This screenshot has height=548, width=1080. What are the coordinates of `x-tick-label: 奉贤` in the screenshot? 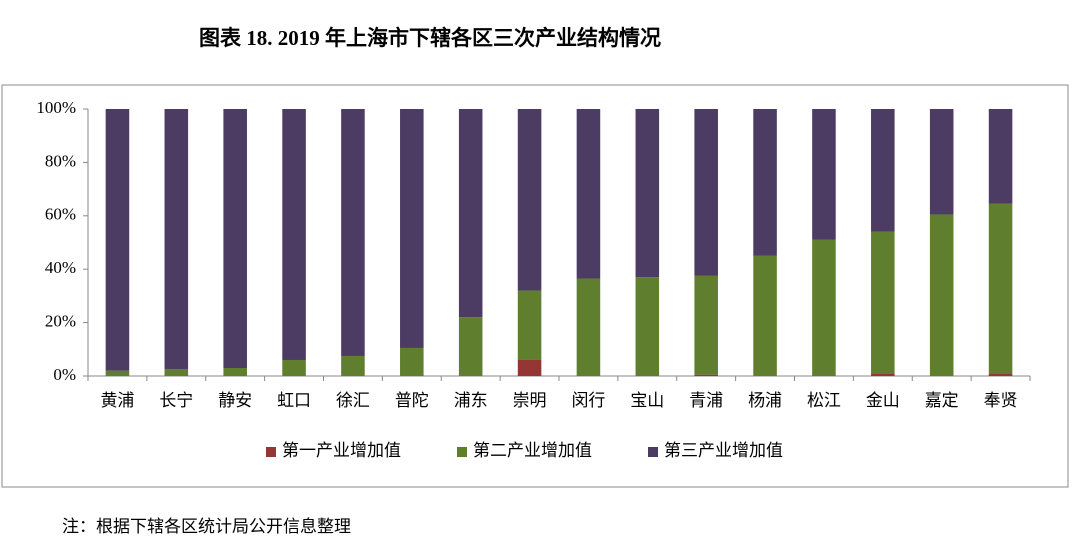 It's located at (1001, 400).